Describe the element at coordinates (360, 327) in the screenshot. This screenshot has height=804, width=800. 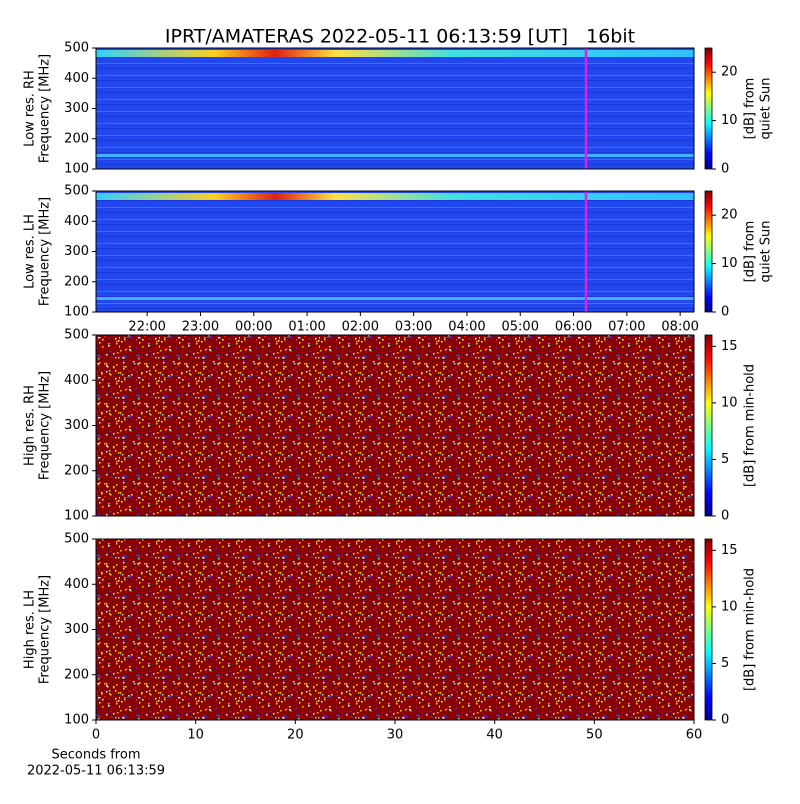
I see `x-tick-label: 02:00` at that location.